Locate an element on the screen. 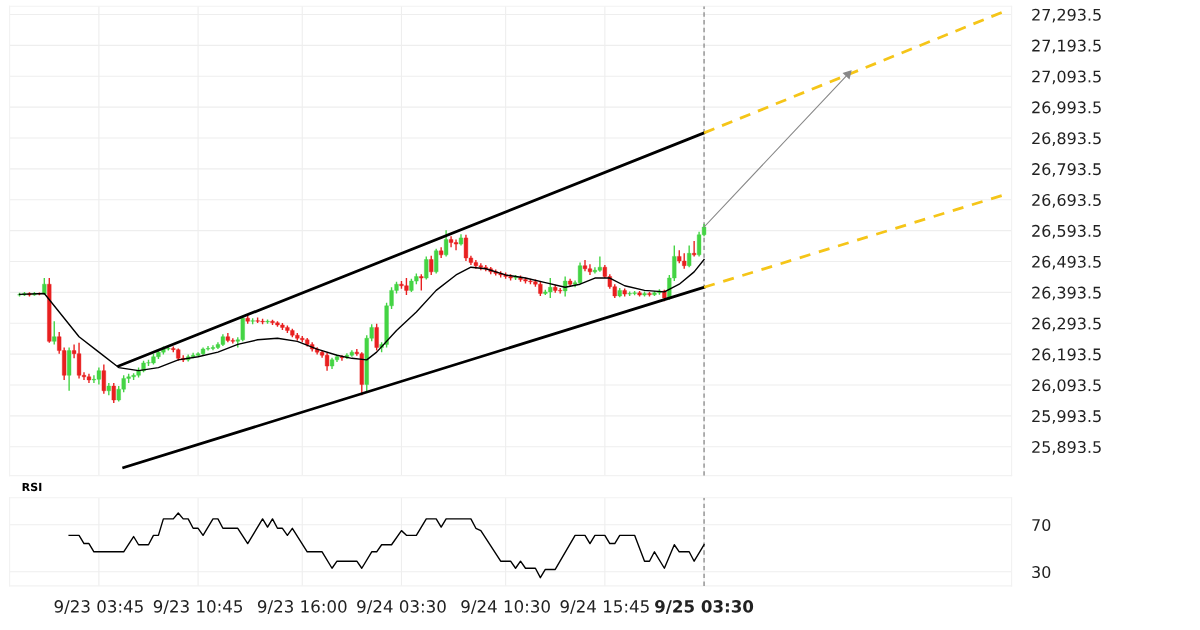 Image resolution: width=1200 pixels, height=630 pixels. y-tick-label: 25,893.5 is located at coordinates (1066, 447).